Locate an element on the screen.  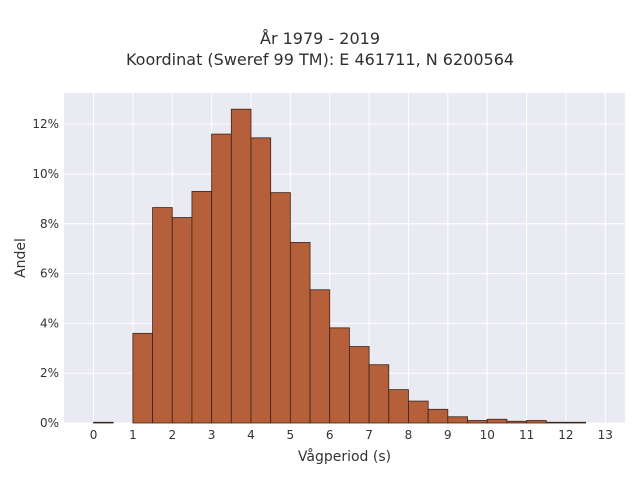
x-tick-label: 5 is located at coordinates (291, 435).